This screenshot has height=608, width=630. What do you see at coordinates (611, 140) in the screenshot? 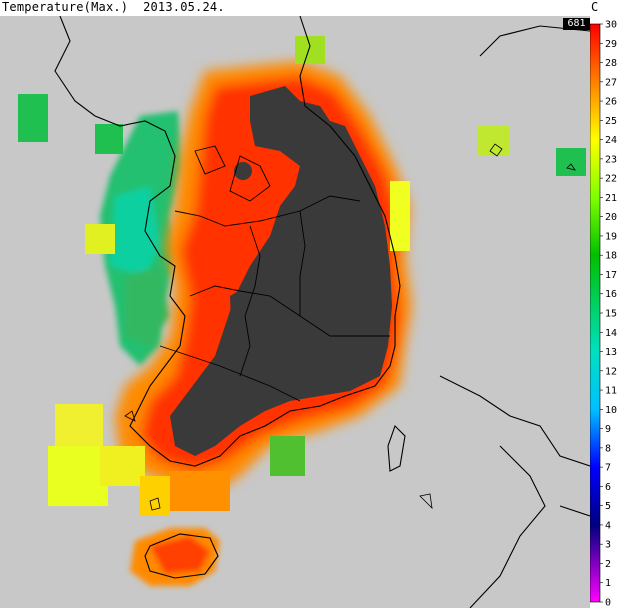
I see `legend-tick-label: 24` at bounding box center [611, 140].